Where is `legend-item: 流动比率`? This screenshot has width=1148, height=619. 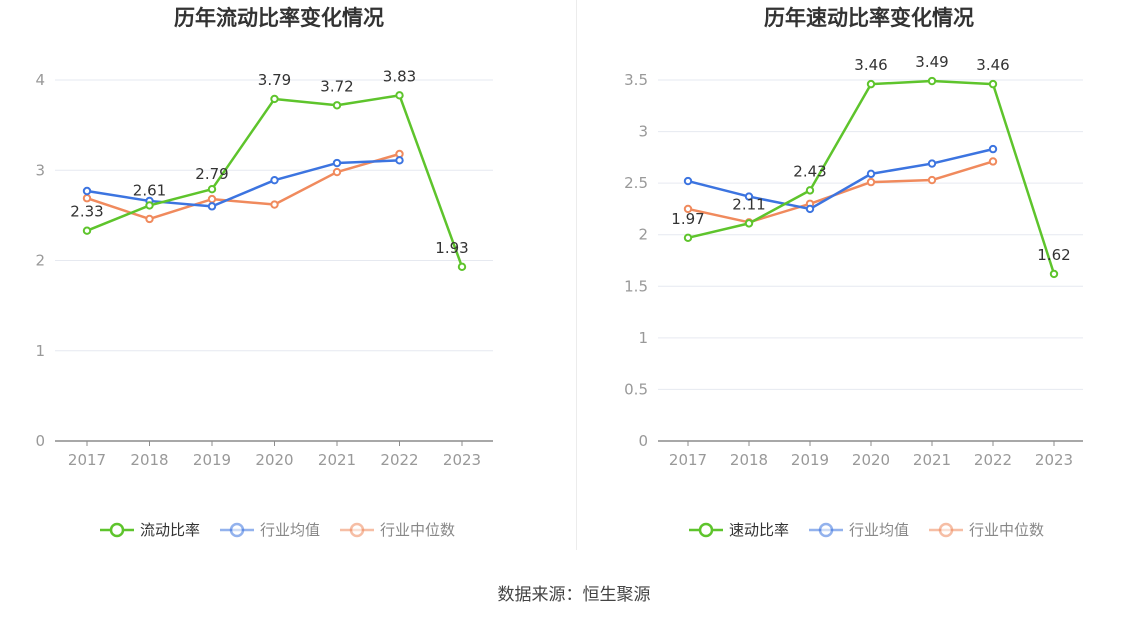 legend-item: 流动比率 is located at coordinates (150, 530).